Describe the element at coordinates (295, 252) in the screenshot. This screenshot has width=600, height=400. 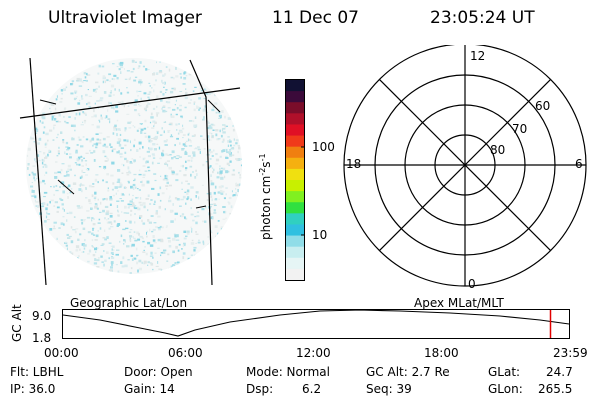
I see `colorbar-band` at that location.